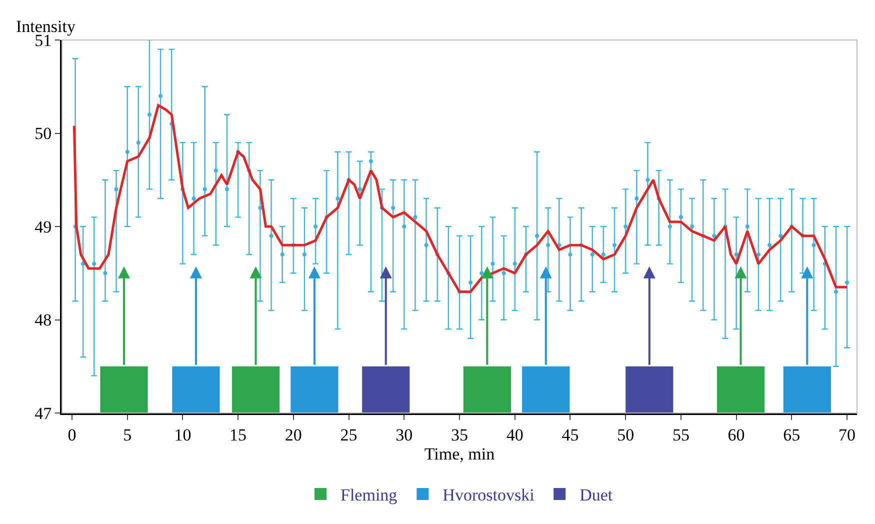 This screenshot has height=524, width=875. Describe the element at coordinates (127, 434) in the screenshot. I see `x-tick-label: 5` at that location.